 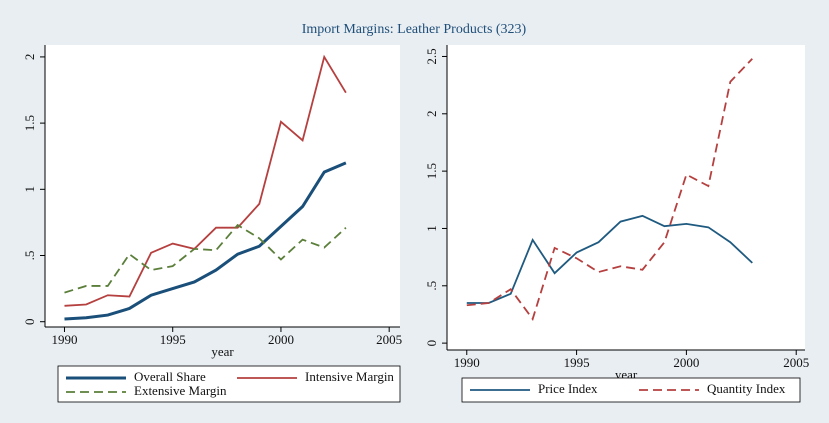 I want to click on legend-box, so click(x=229, y=384).